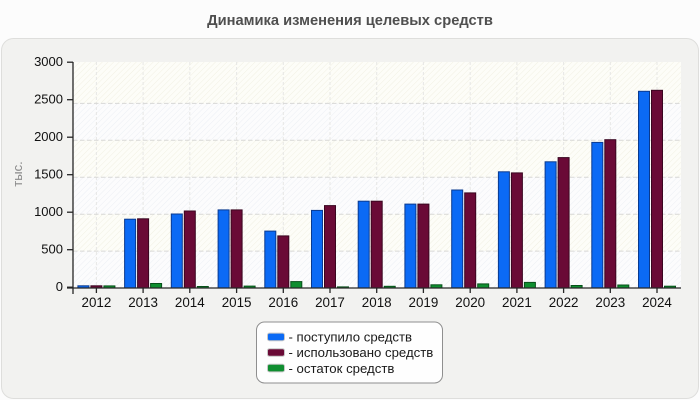  What do you see at coordinates (97, 302) in the screenshot?
I see `svg-text: 2012` at bounding box center [97, 302].